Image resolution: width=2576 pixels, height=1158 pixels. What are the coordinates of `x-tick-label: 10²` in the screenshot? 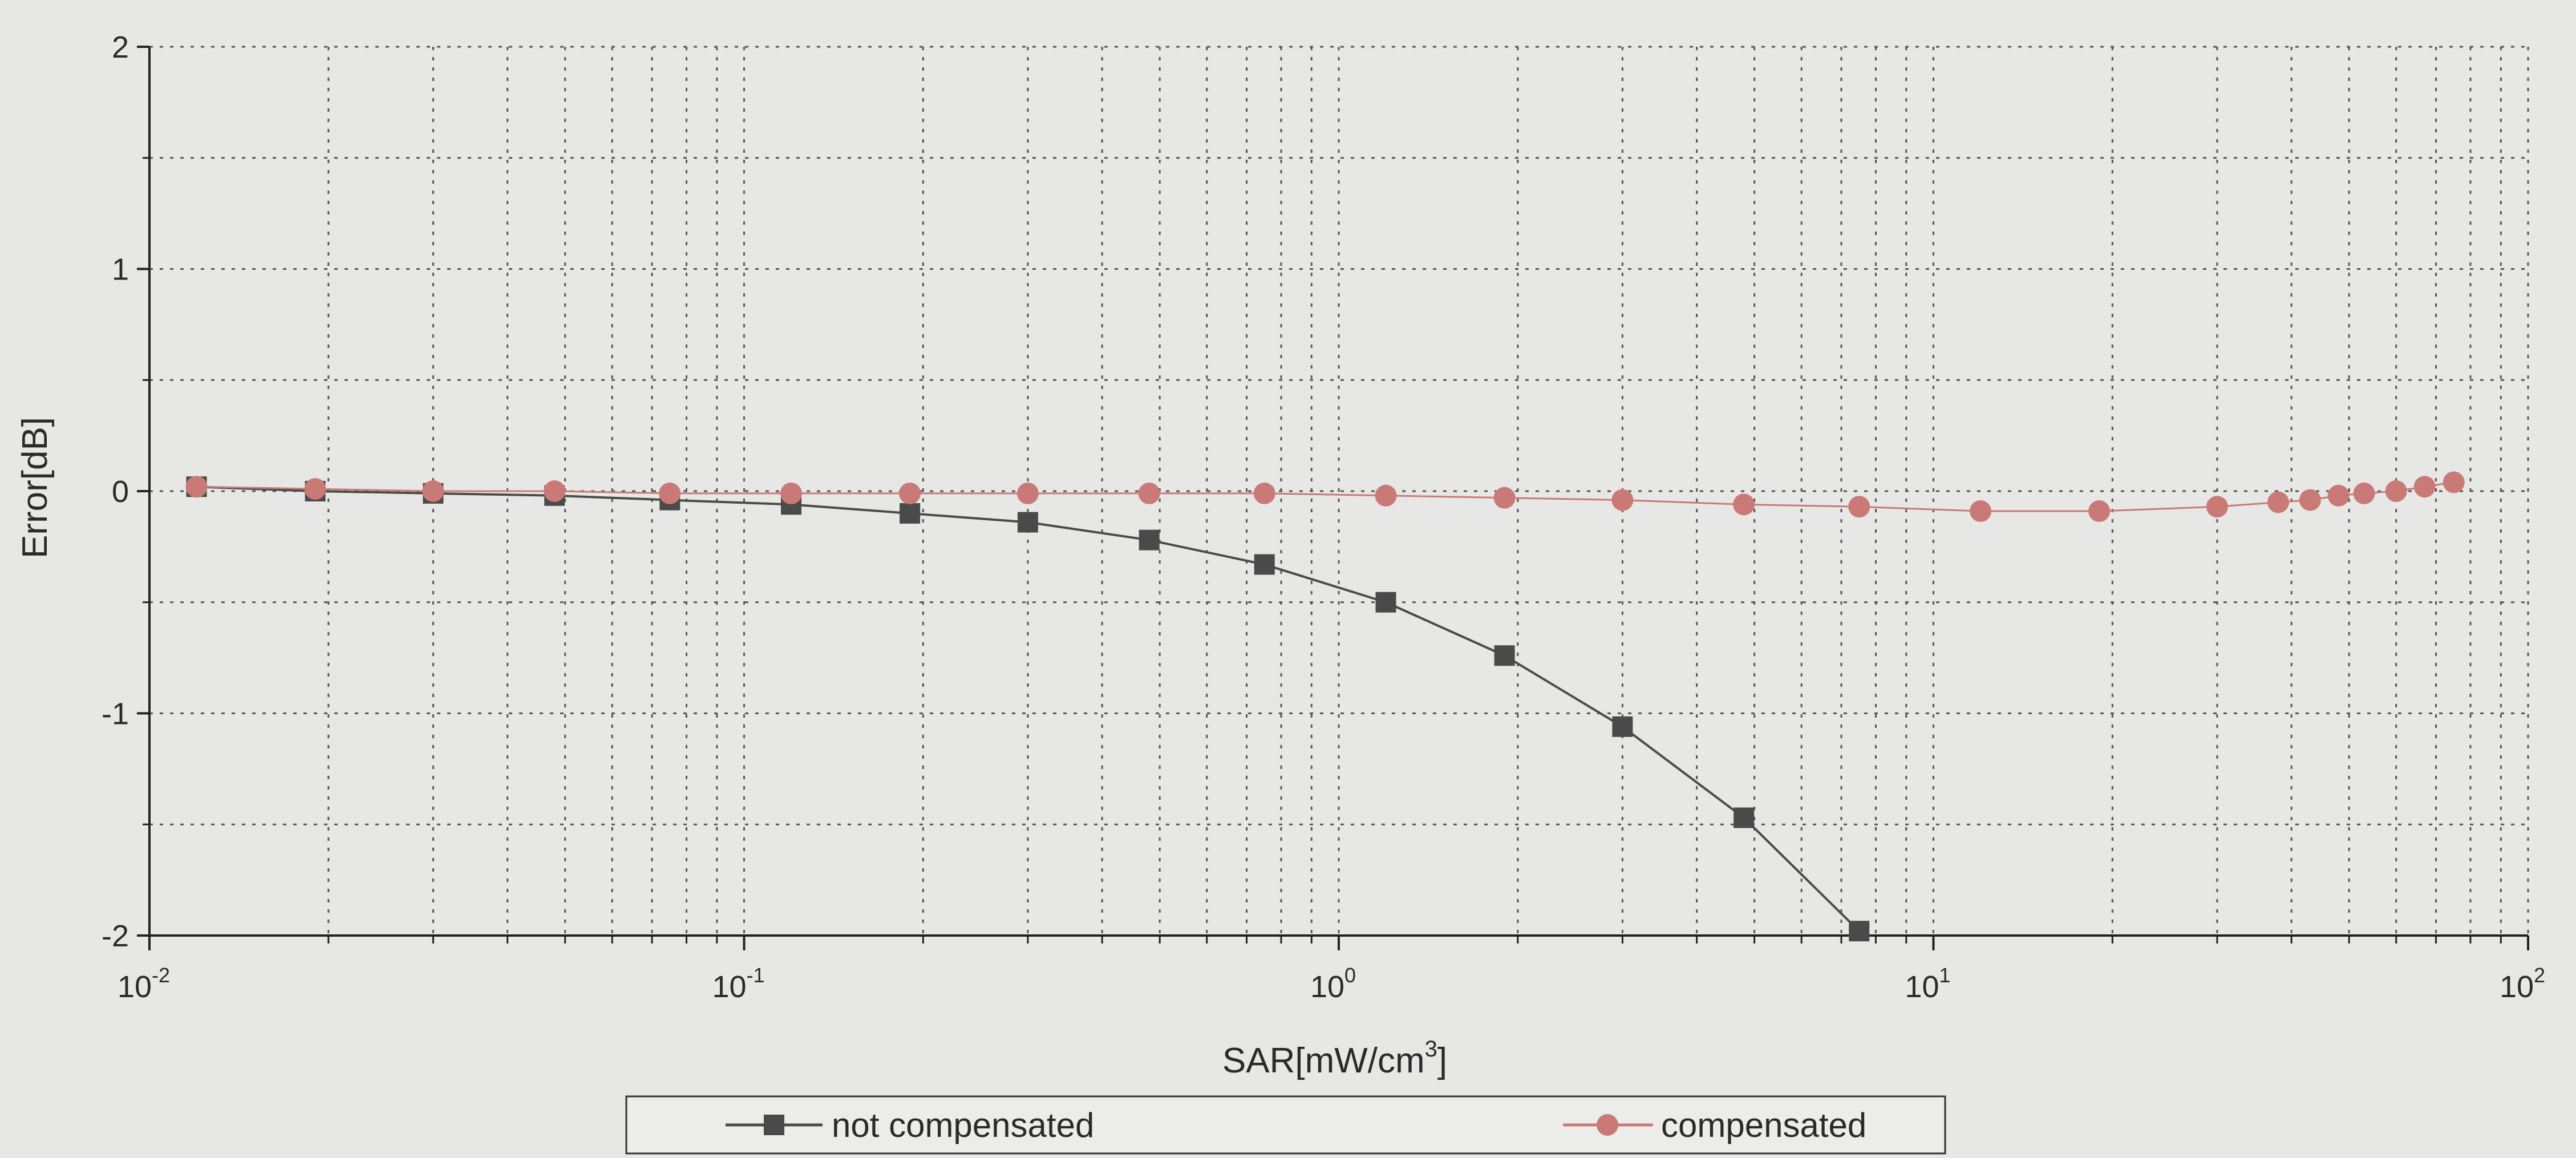 It's located at (2522, 983).